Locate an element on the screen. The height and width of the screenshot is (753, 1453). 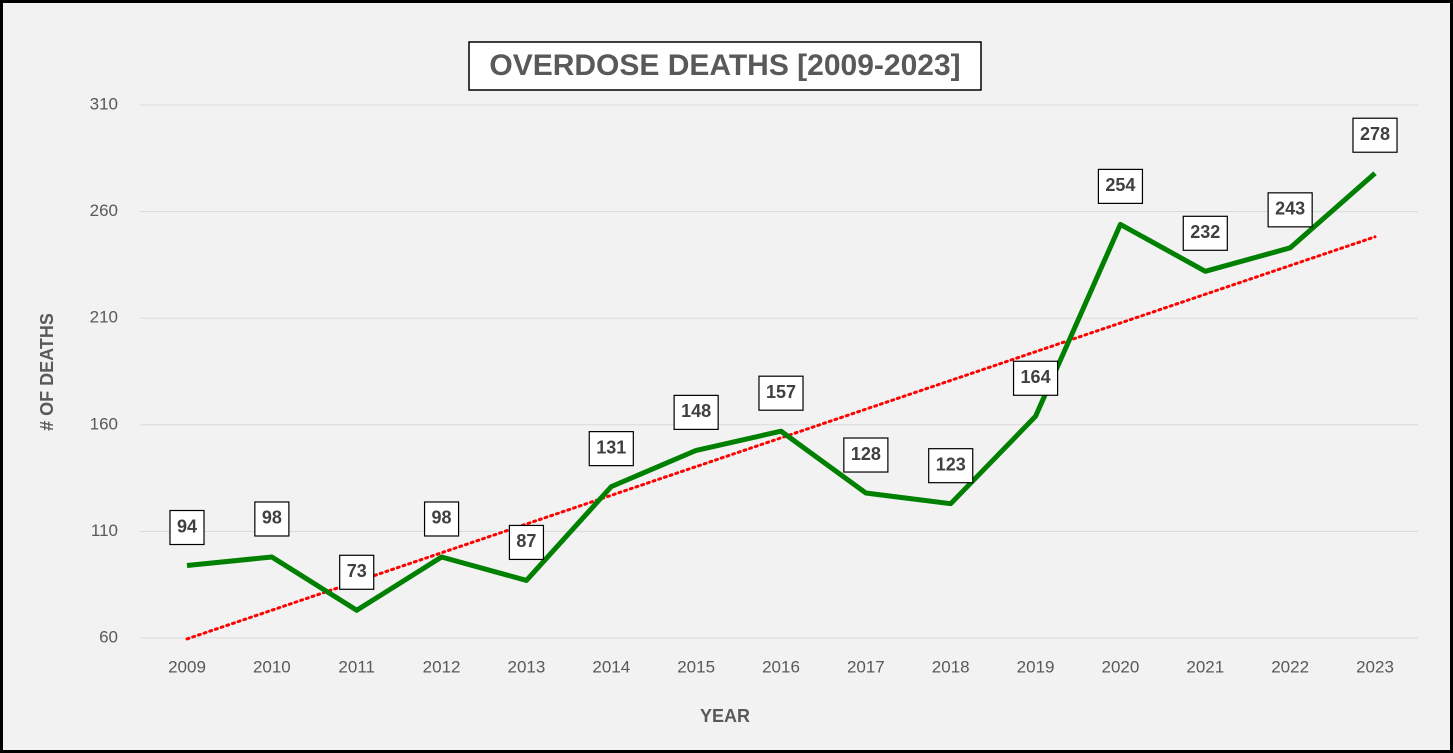
data-label-text: 128 is located at coordinates (866, 454).